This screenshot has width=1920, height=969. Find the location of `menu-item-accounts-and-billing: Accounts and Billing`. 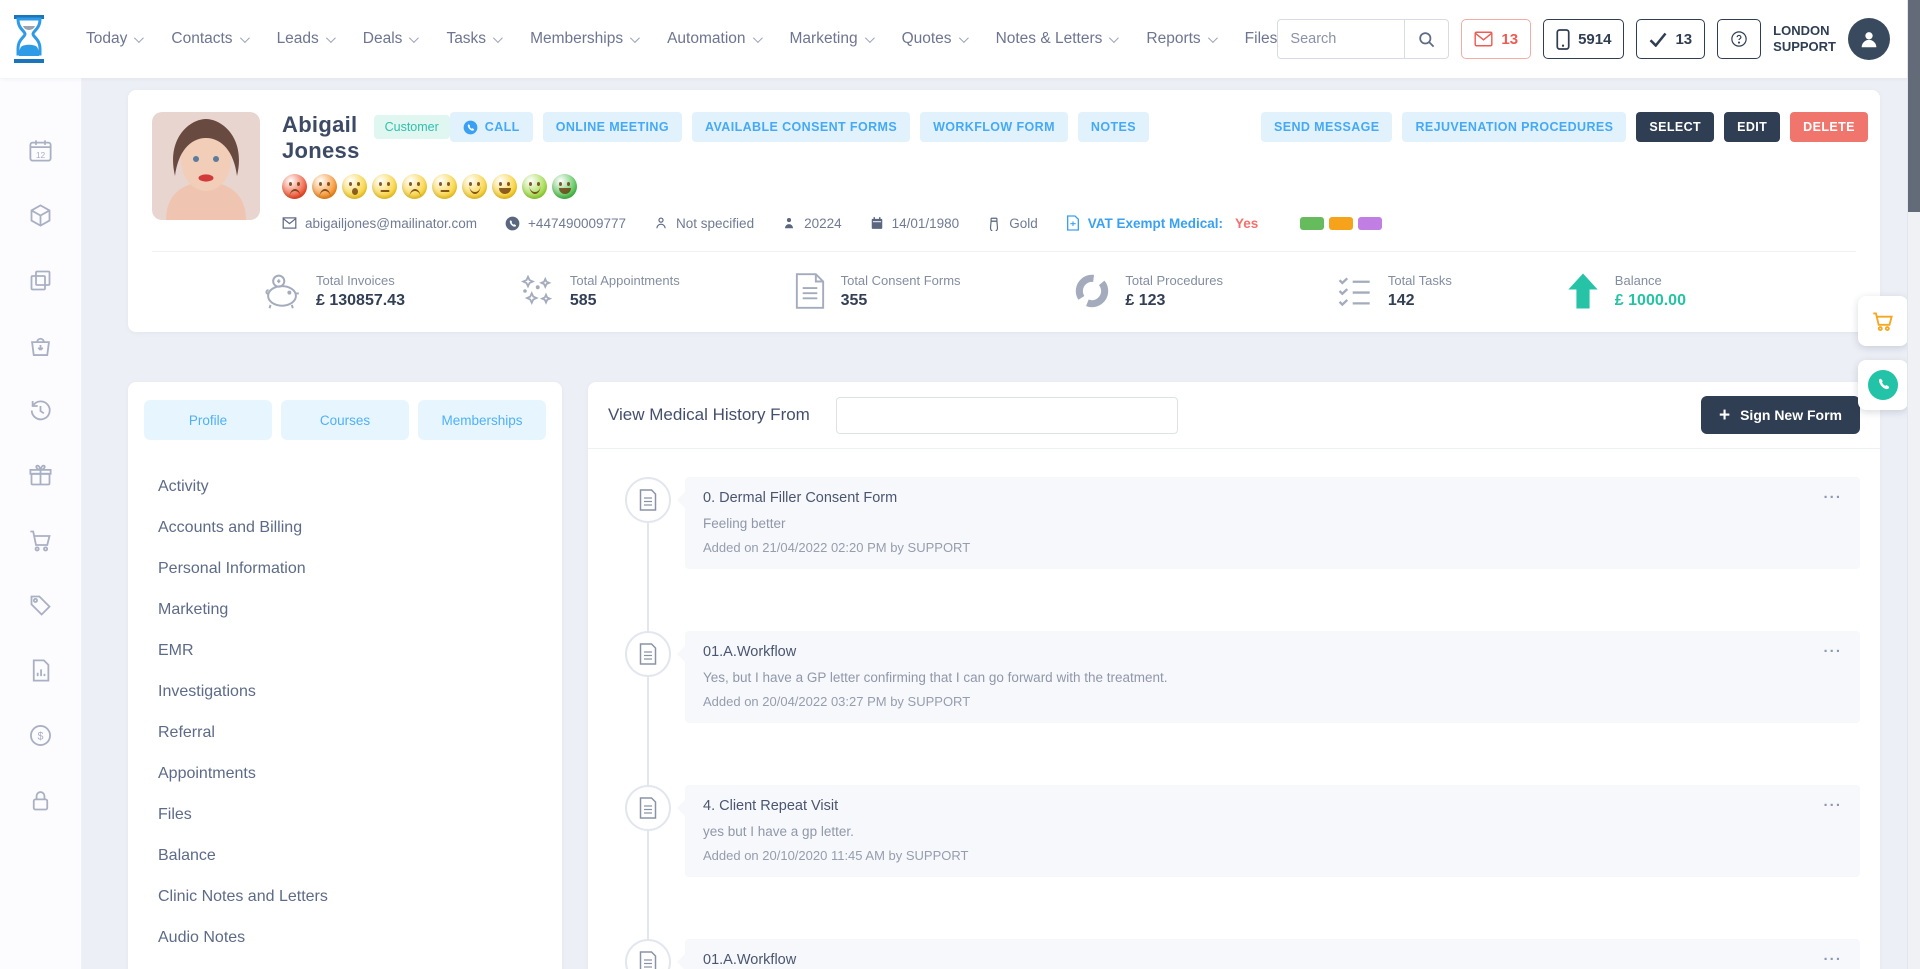

menu-item-accounts-and-billing: Accounts and Billing is located at coordinates (230, 527).